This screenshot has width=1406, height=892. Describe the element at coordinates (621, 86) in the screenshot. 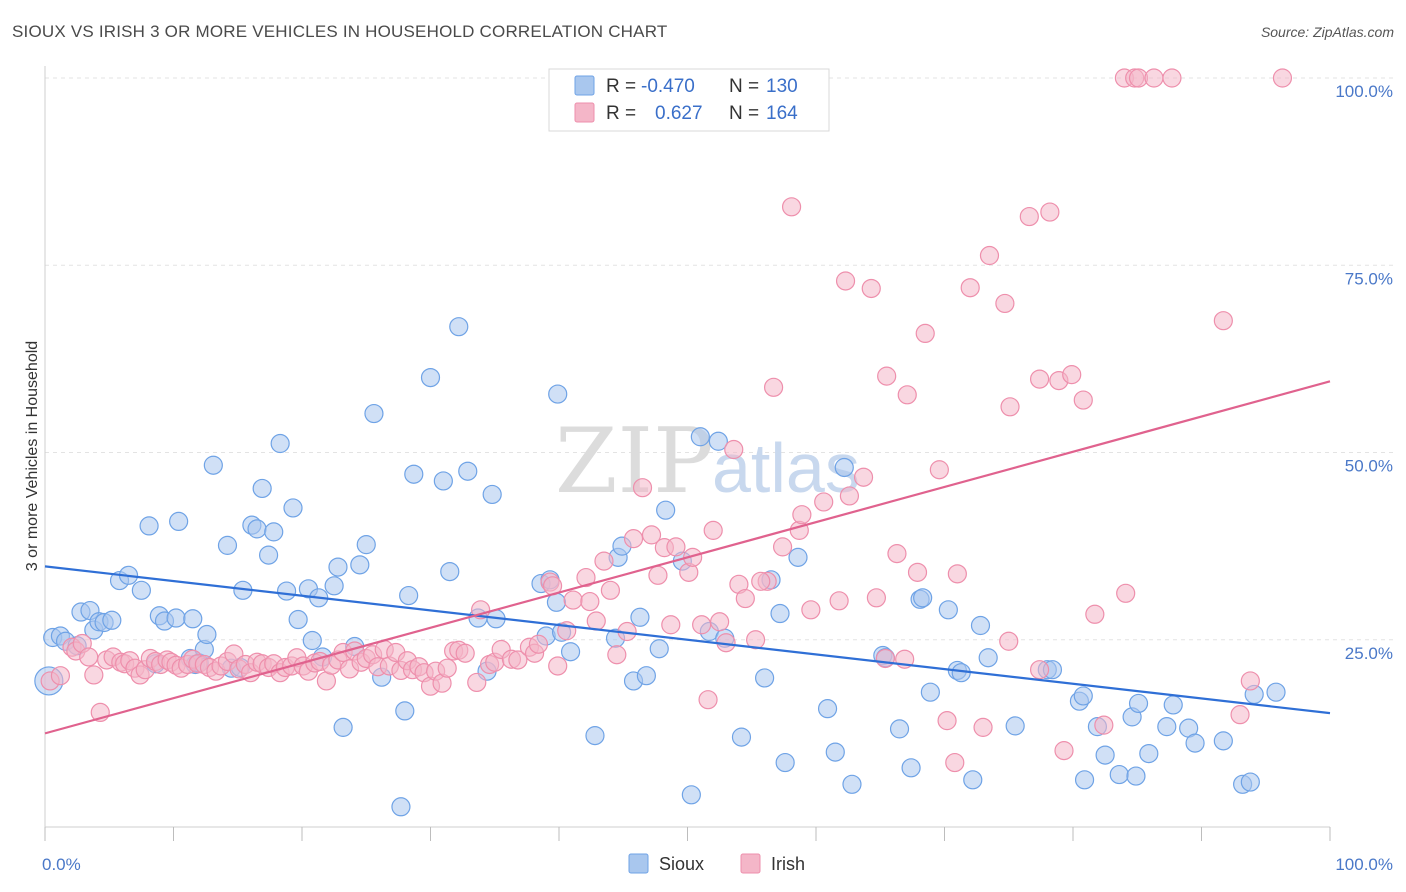

I see `legend-r-label-sioux: R =` at that location.